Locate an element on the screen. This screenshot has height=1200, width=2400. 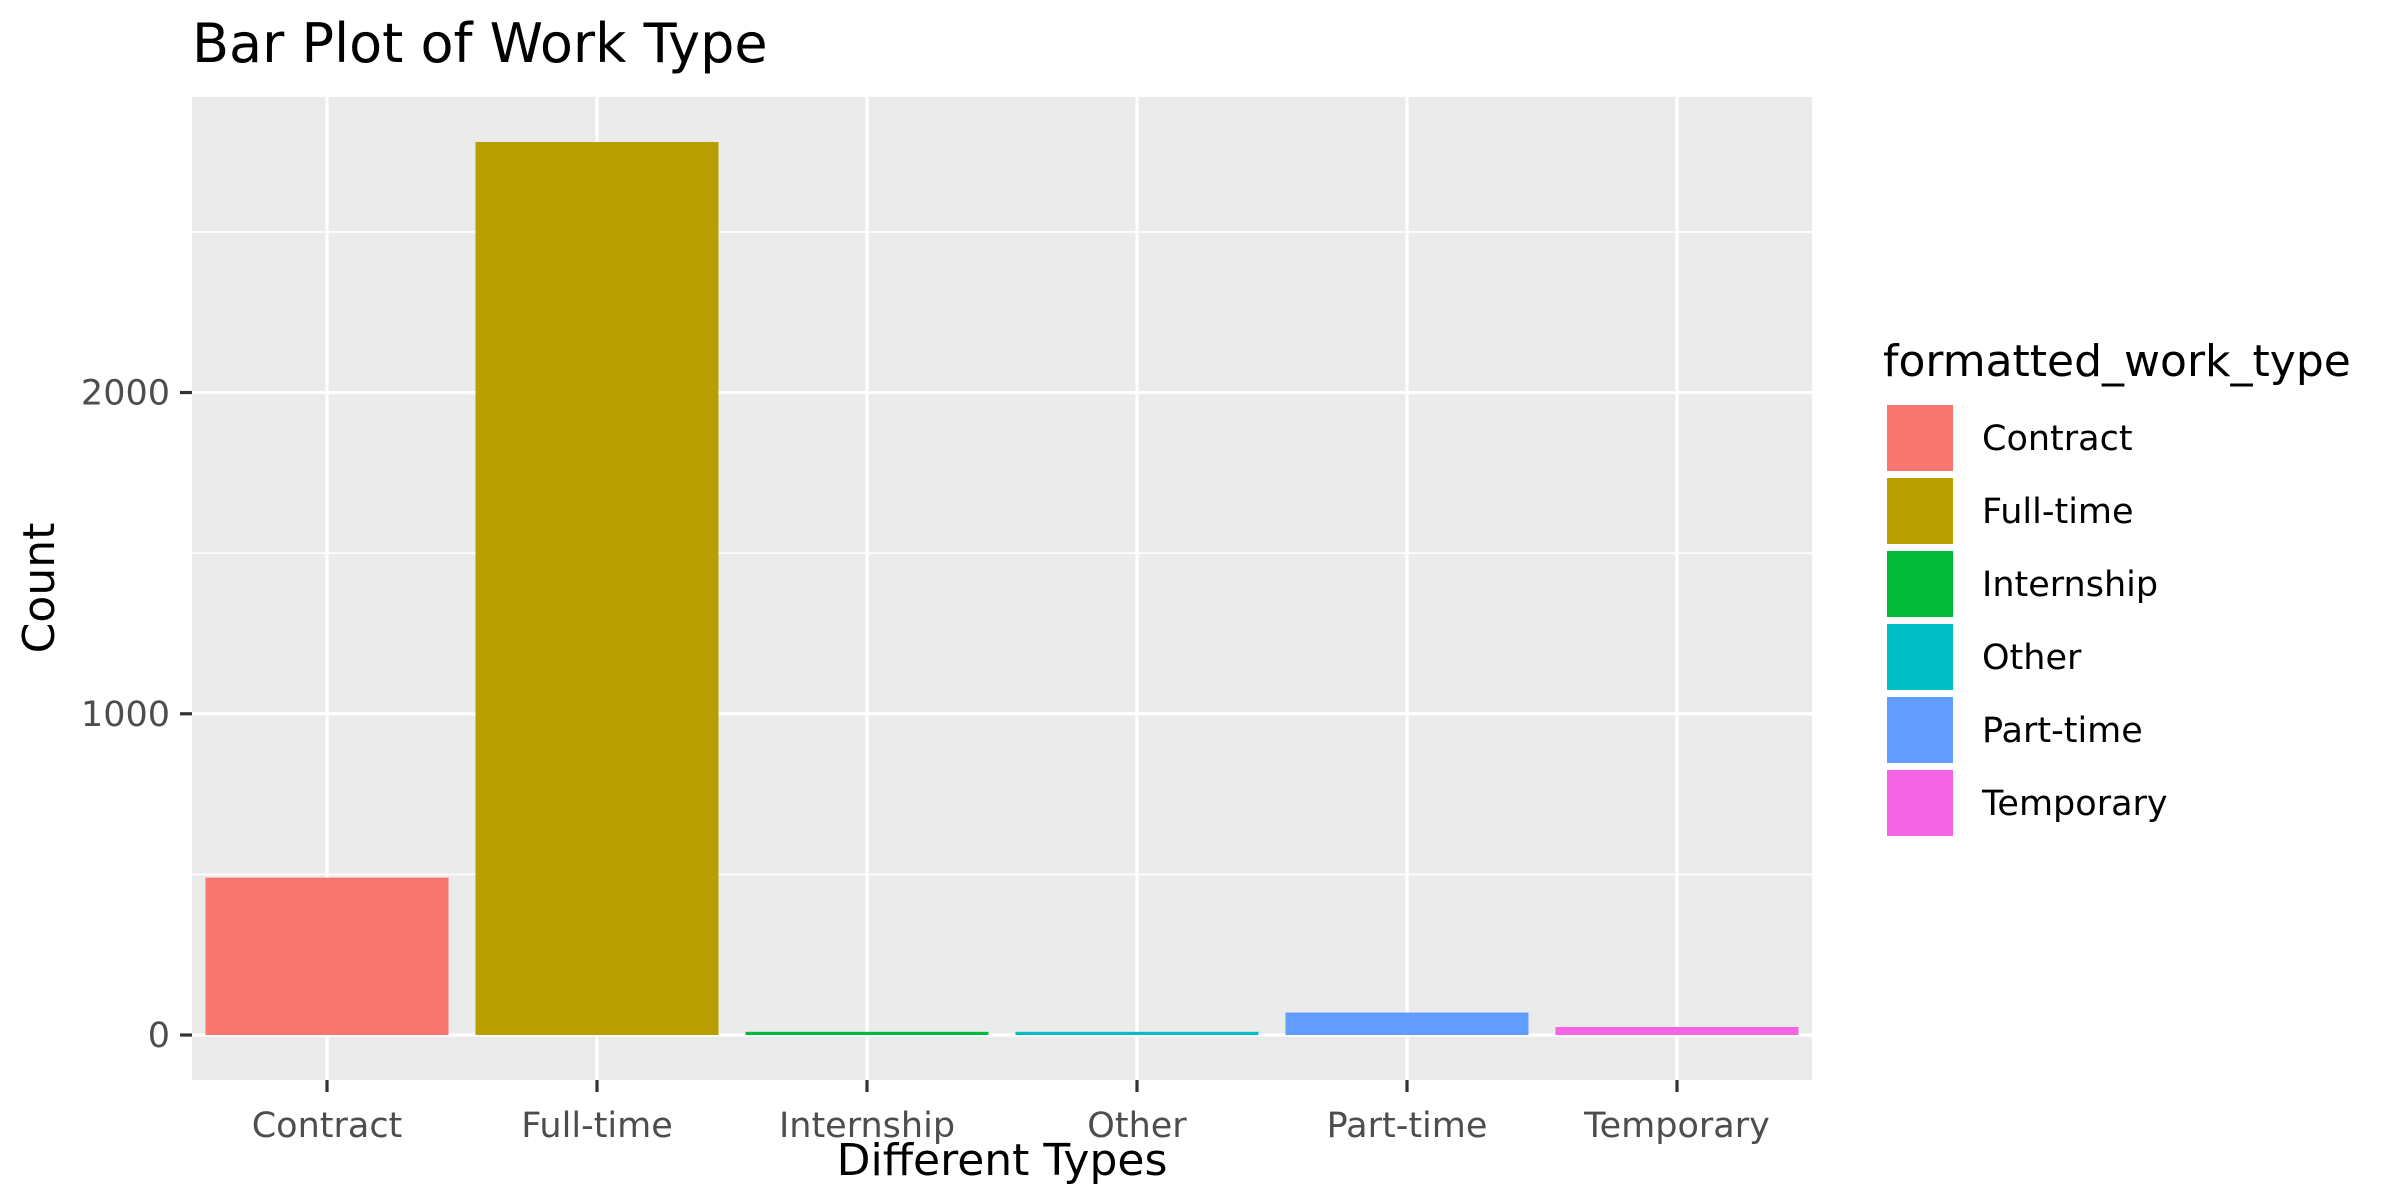
bar-full-time is located at coordinates (597, 588).